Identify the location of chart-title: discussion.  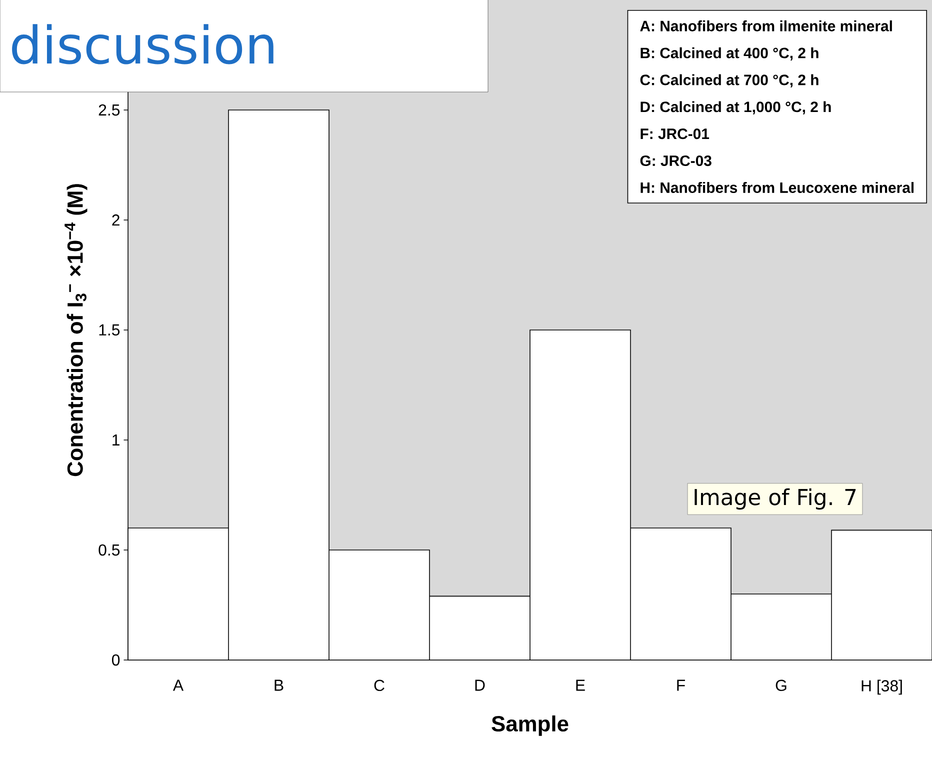
(143, 44).